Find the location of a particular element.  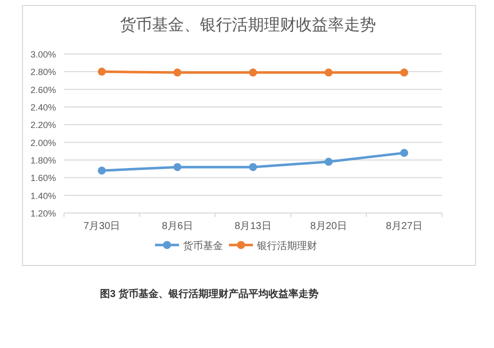

x-tick-label: 8月13日 is located at coordinates (253, 226).